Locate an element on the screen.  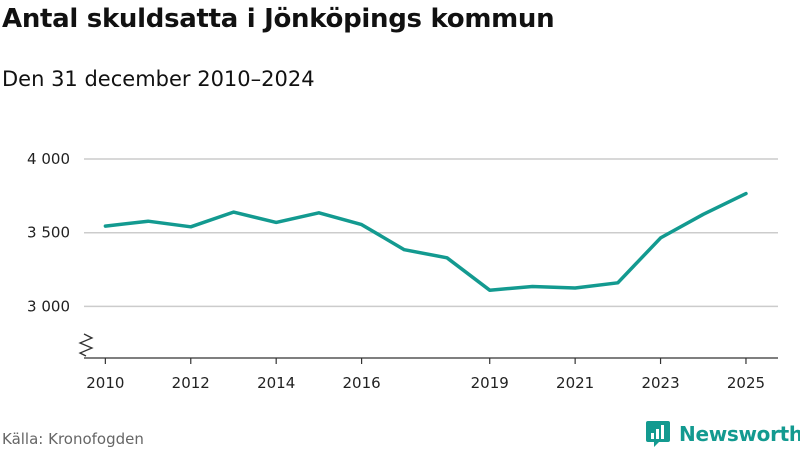
x-tick-labels: 2010 2012 2014 2016 2019 2021 2023 2025 is located at coordinates (425, 383).